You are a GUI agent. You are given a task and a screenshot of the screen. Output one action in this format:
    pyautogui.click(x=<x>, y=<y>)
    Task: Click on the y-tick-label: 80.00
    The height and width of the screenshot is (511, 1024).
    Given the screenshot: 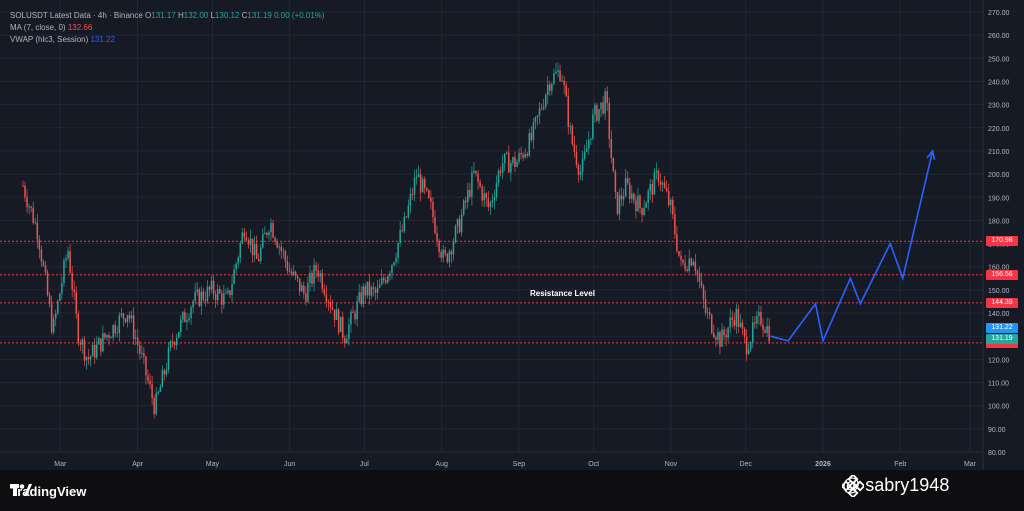 What is the action you would take?
    pyautogui.click(x=997, y=453)
    